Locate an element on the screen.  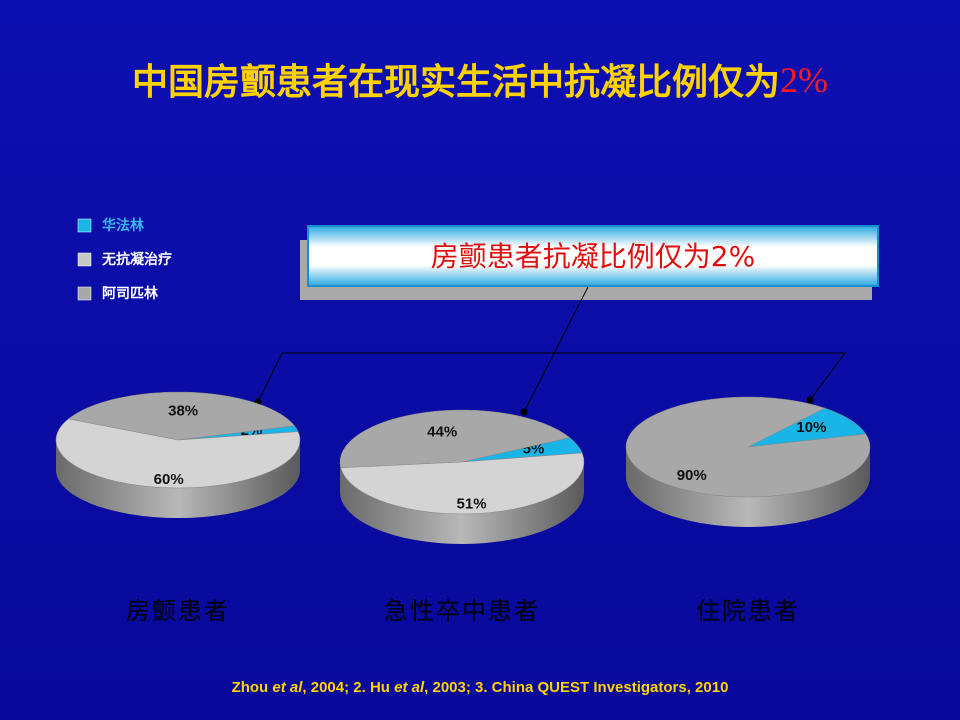
pie-value-label: 60% is located at coordinates (169, 479).